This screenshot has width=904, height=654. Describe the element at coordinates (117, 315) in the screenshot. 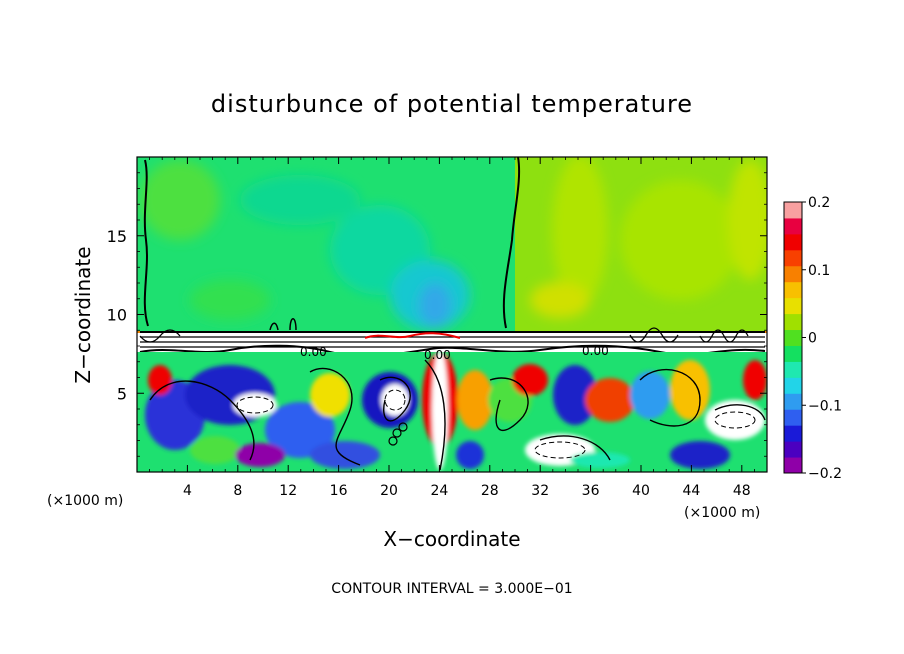

I see `y-tick-label: 10` at that location.